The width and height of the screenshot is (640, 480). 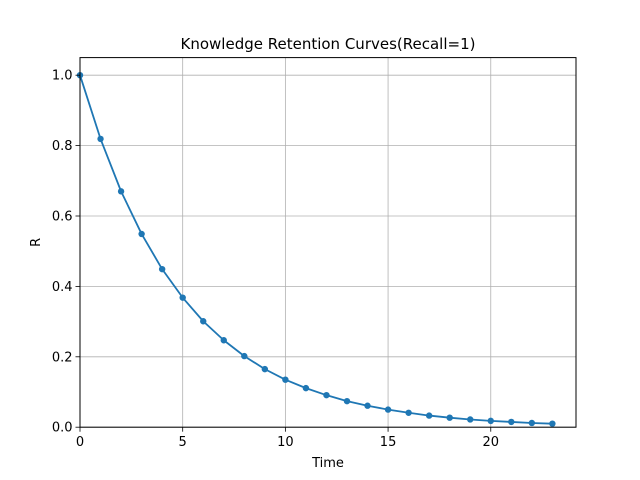 I want to click on x-tick-label: 0, so click(x=80, y=442).